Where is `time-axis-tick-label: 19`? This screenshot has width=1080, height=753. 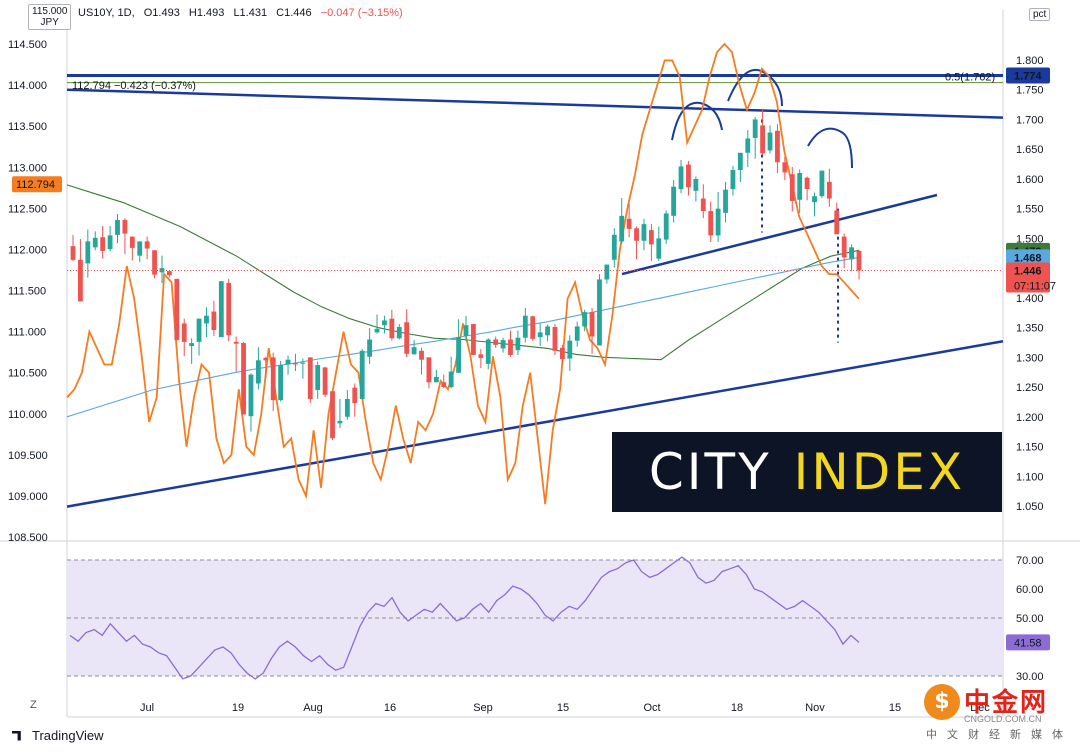 time-axis-tick-label: 19 is located at coordinates (238, 708).